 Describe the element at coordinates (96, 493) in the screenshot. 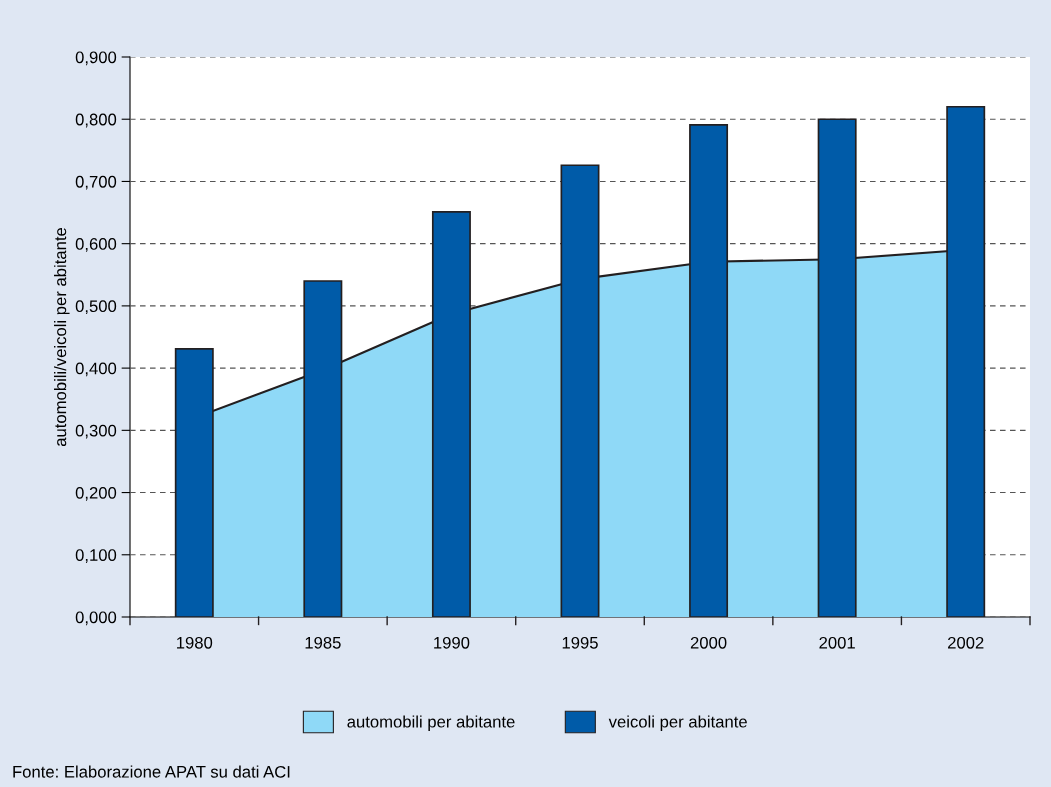

I see `y-tick-label: 0,200` at that location.